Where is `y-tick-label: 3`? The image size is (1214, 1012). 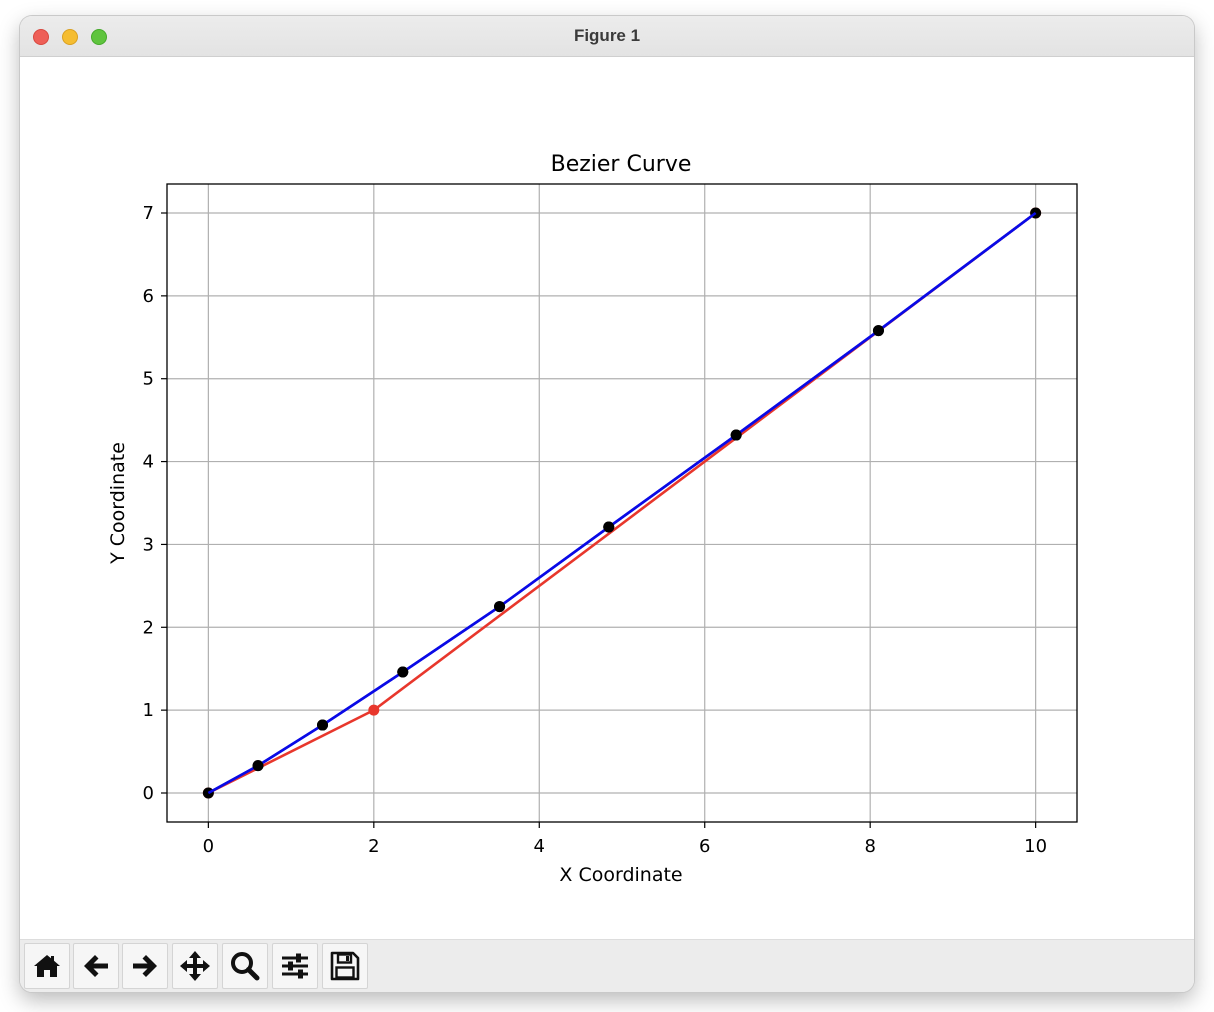 y-tick-label: 3 is located at coordinates (148, 544).